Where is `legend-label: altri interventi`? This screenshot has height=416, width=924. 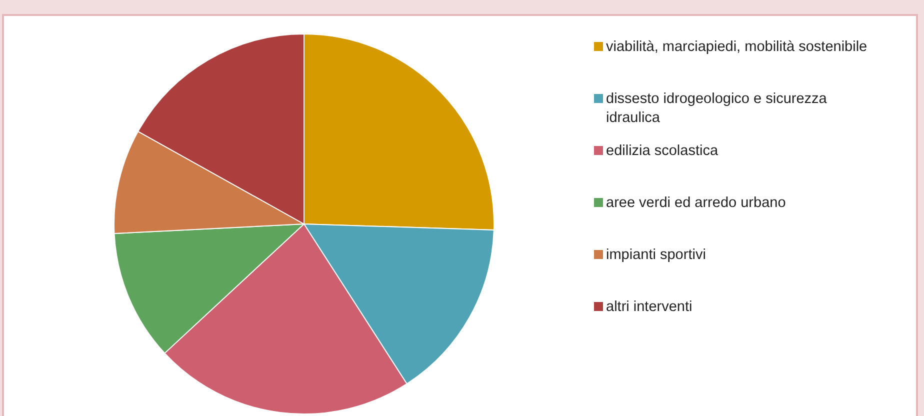 legend-label: altri interventi is located at coordinates (649, 307).